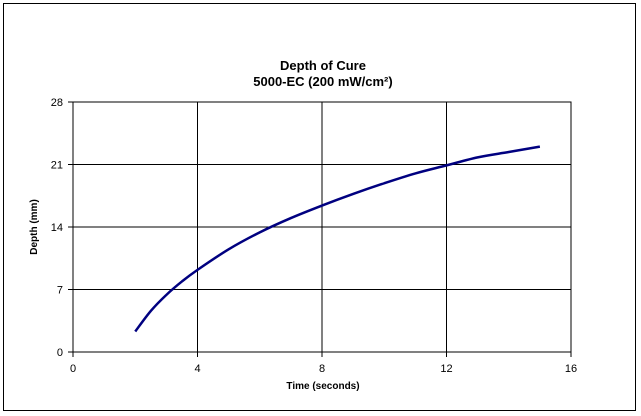  I want to click on y-tick-label: 0, so click(60, 353).